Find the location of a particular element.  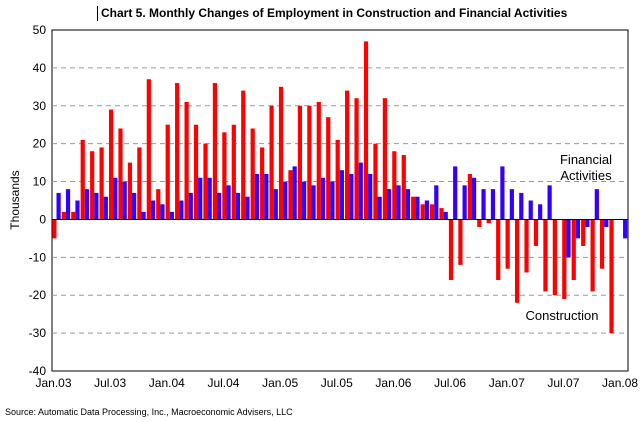

x-tick-label: Jul.06 is located at coordinates (450, 383).